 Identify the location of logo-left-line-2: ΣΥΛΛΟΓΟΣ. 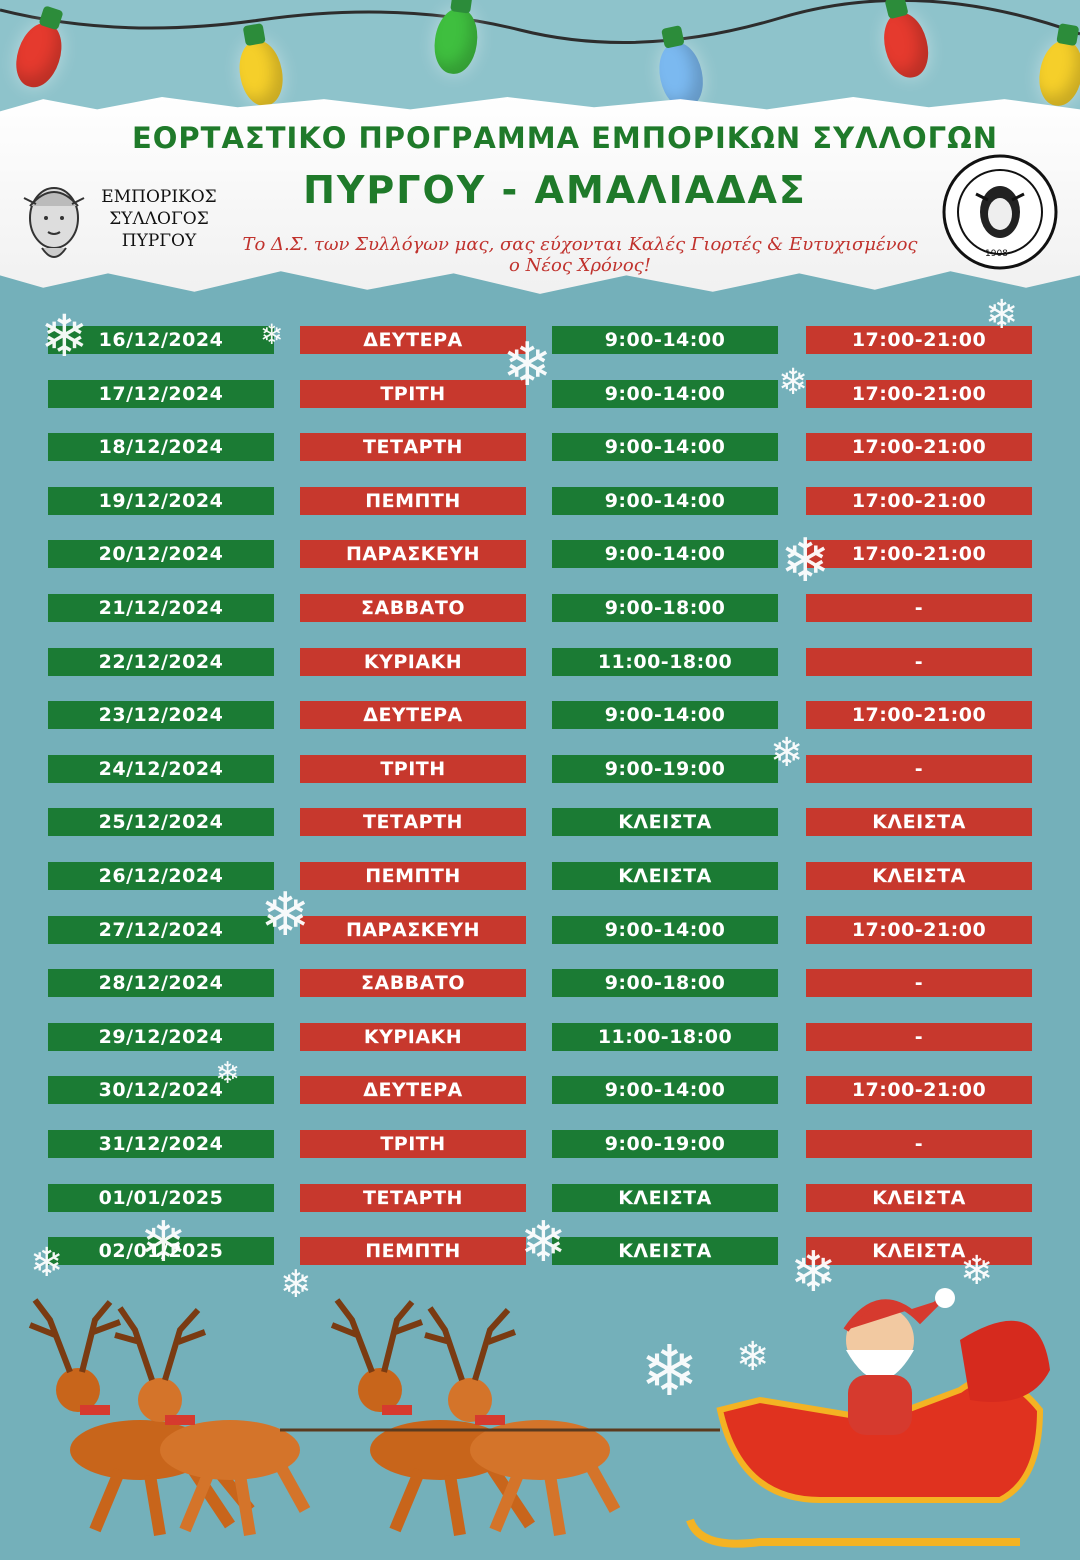
(159, 219).